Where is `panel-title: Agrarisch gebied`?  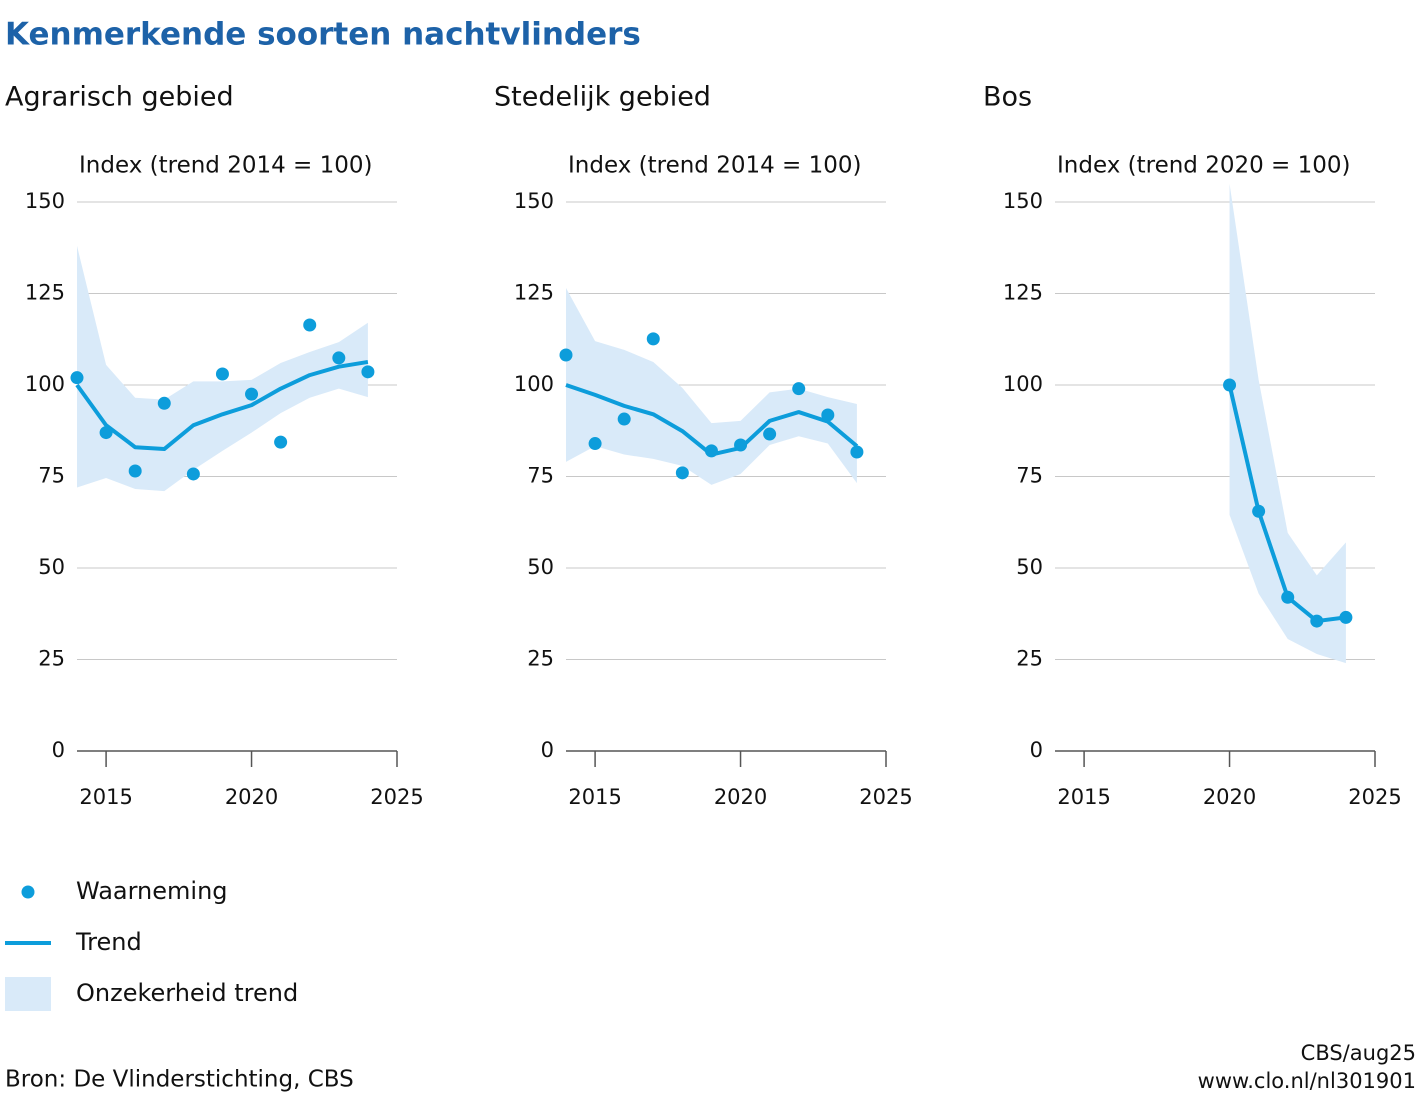
panel-title: Agrarisch gebied is located at coordinates (119, 97).